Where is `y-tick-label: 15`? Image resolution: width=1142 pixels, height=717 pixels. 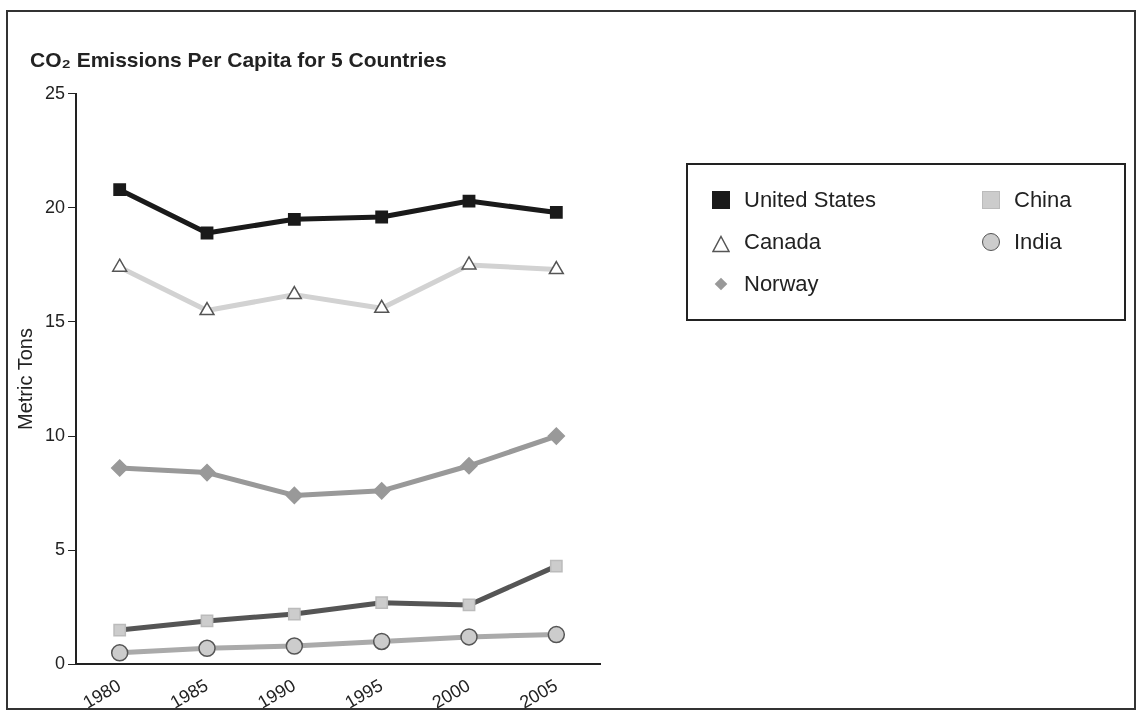
y-tick-label: 15 is located at coordinates (55, 320).